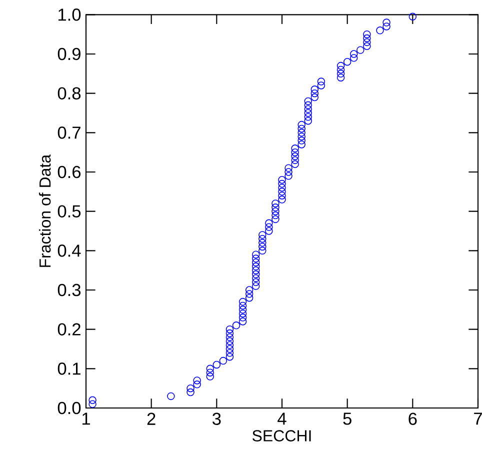  What do you see at coordinates (69, 93) in the screenshot?
I see `y-tick-label: 0.8` at bounding box center [69, 93].